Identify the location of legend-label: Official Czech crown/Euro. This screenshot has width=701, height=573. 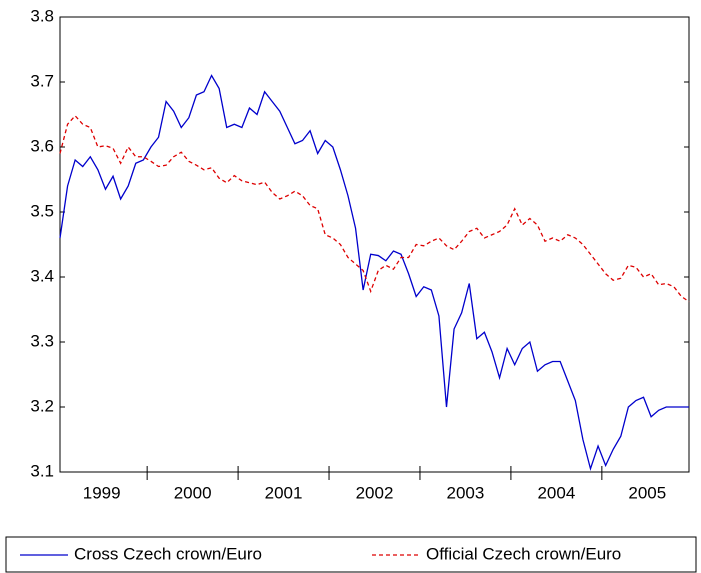
(523, 553).